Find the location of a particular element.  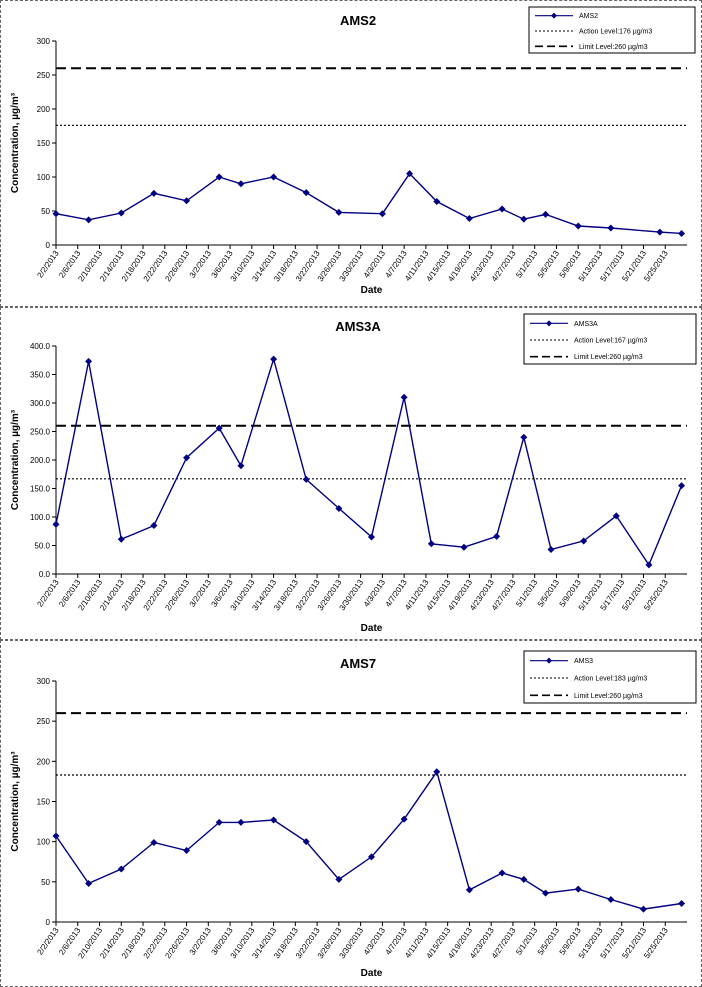

y-tick-label: 350.0 is located at coordinates (40, 375).